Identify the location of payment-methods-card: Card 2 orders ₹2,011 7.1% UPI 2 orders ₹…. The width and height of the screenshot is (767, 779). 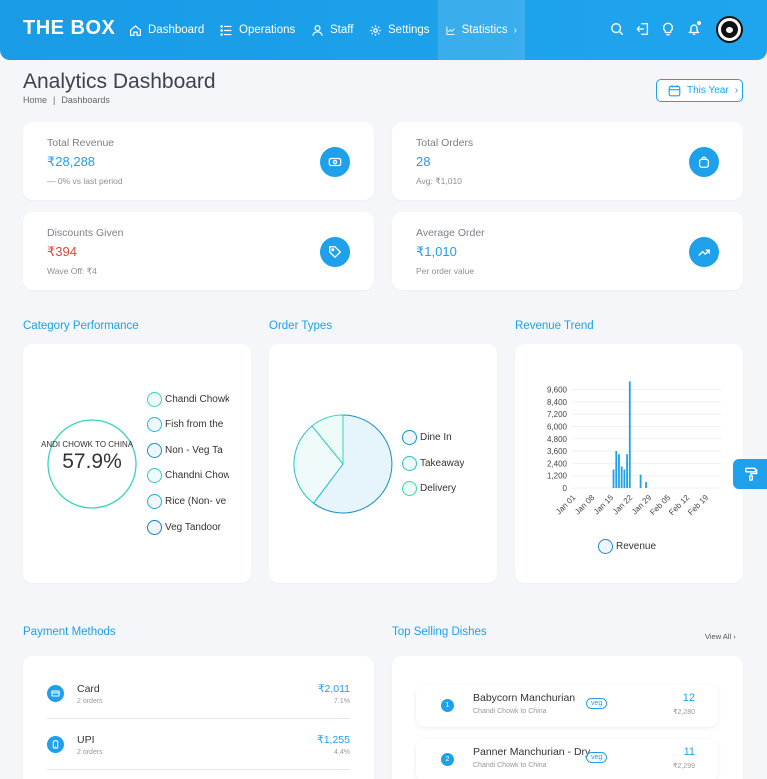
(198, 717).